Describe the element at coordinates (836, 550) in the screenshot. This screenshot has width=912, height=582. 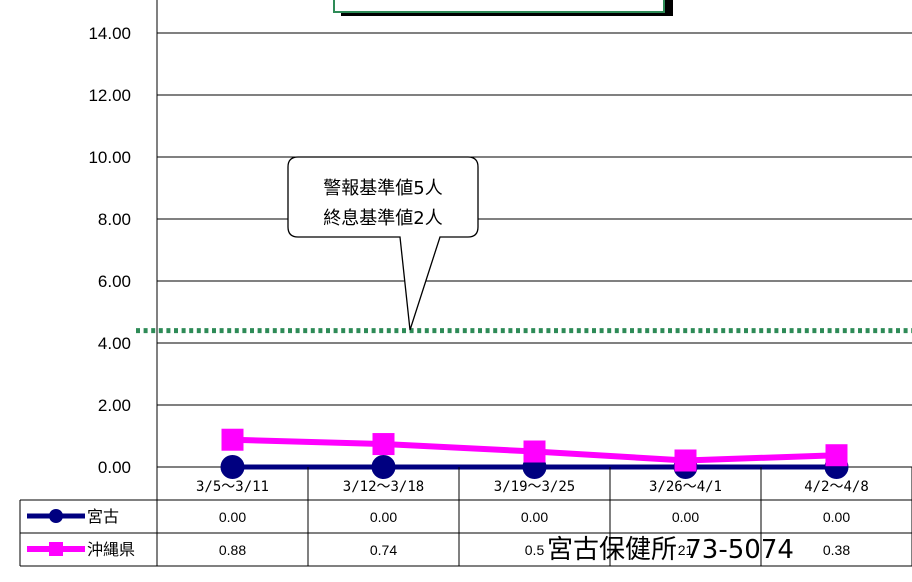
I see `data-label: 0.38` at that location.